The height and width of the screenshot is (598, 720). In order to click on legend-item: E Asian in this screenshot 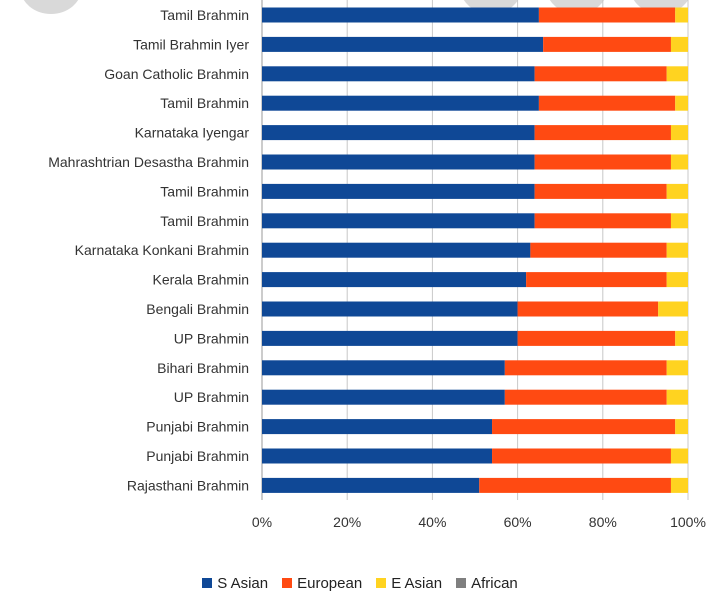, I will do `click(409, 583)`.